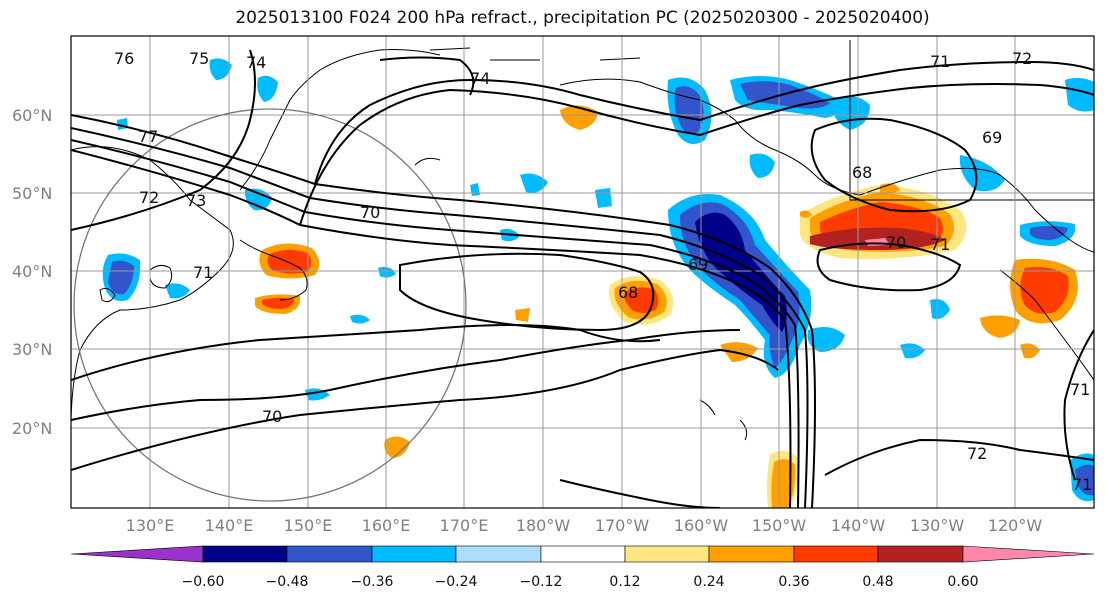  I want to click on colorbar-tick-label: −0.24, so click(456, 582).